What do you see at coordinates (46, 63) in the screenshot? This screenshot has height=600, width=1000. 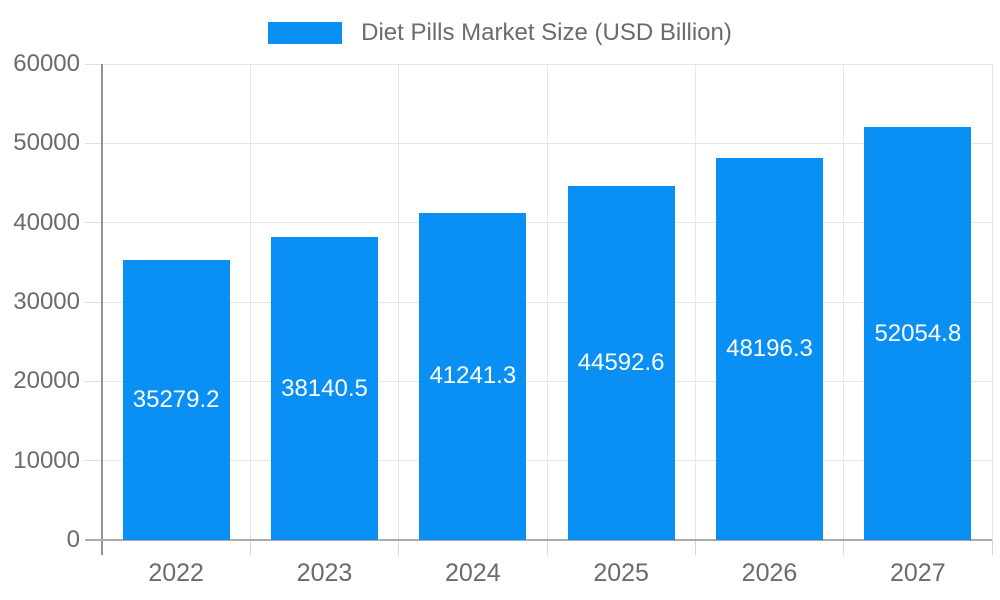 I see `y-axis-label: 60000` at bounding box center [46, 63].